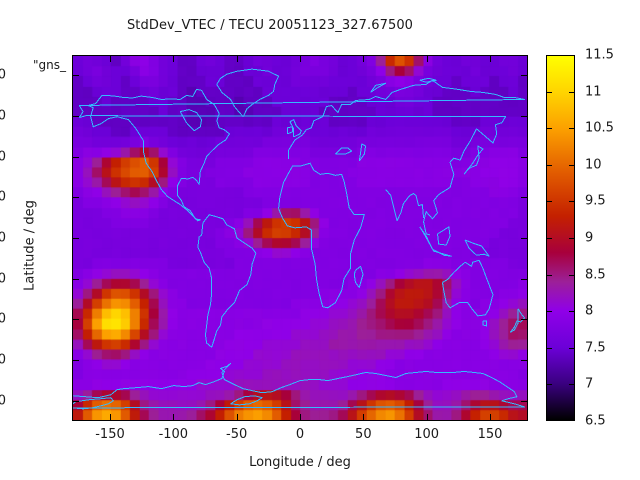 Image resolution: width=640 pixels, height=480 pixels. I want to click on colorbar-tick-label: 6.5, so click(595, 421).